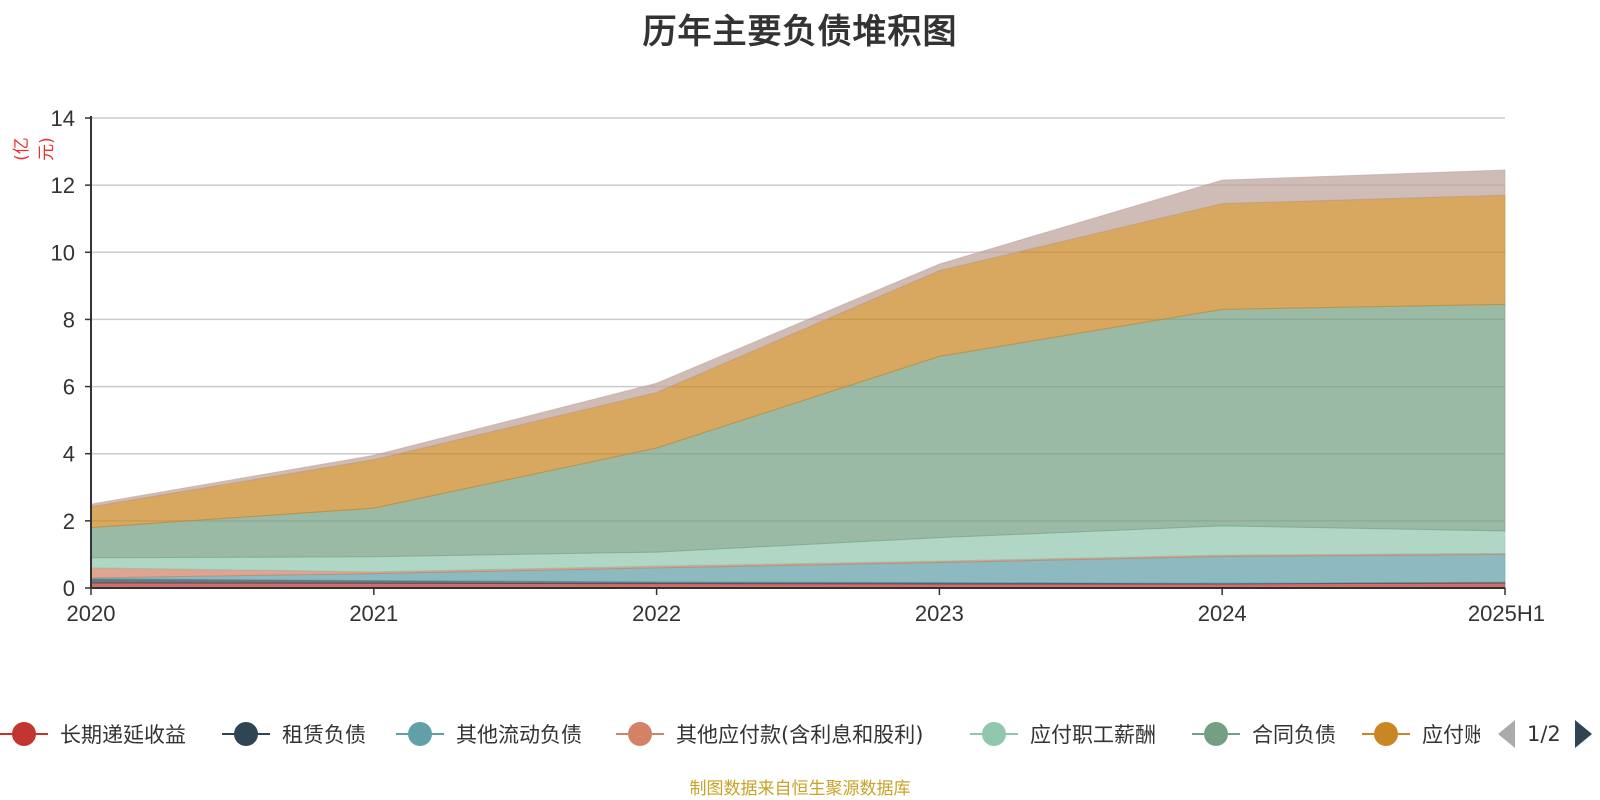 The width and height of the screenshot is (1600, 800). I want to click on legend-item: 应付职工薪酬, so click(1063, 734).